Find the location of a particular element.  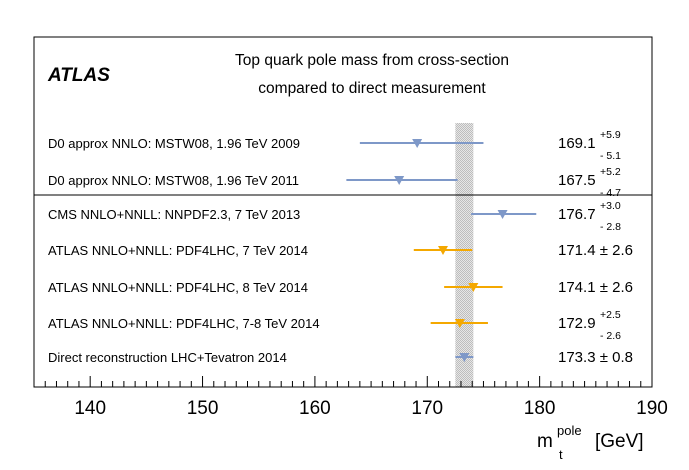

error-plus-text: +5.2 is located at coordinates (610, 172).